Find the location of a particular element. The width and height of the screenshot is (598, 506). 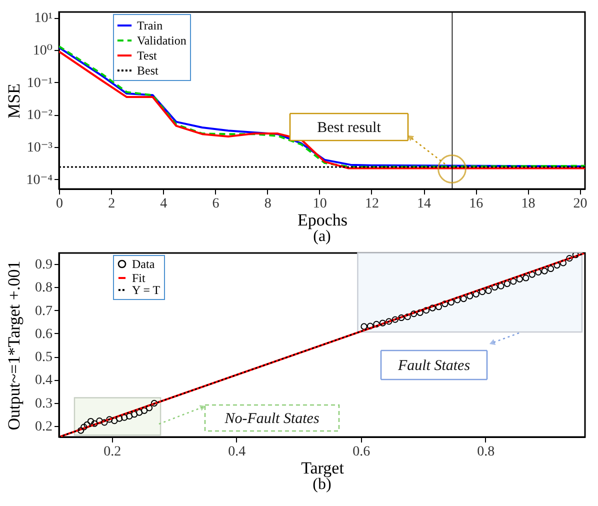

legend-label: Y = T is located at coordinates (146, 290).